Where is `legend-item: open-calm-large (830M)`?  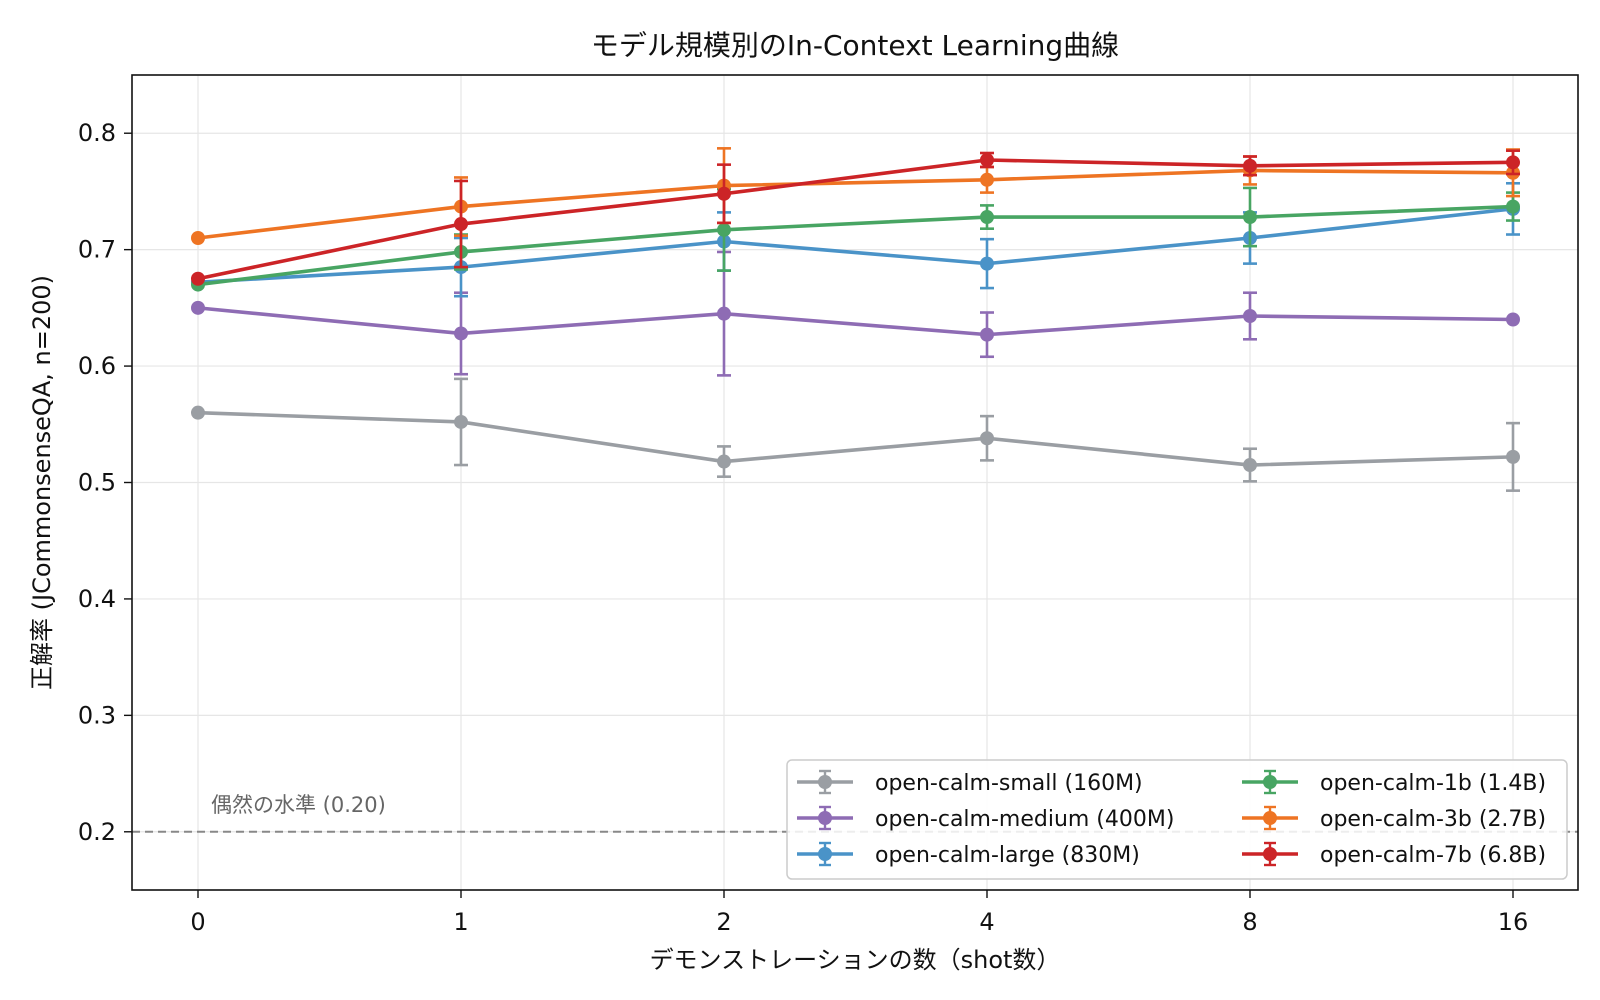 legend-item: open-calm-large (830M) is located at coordinates (968, 854).